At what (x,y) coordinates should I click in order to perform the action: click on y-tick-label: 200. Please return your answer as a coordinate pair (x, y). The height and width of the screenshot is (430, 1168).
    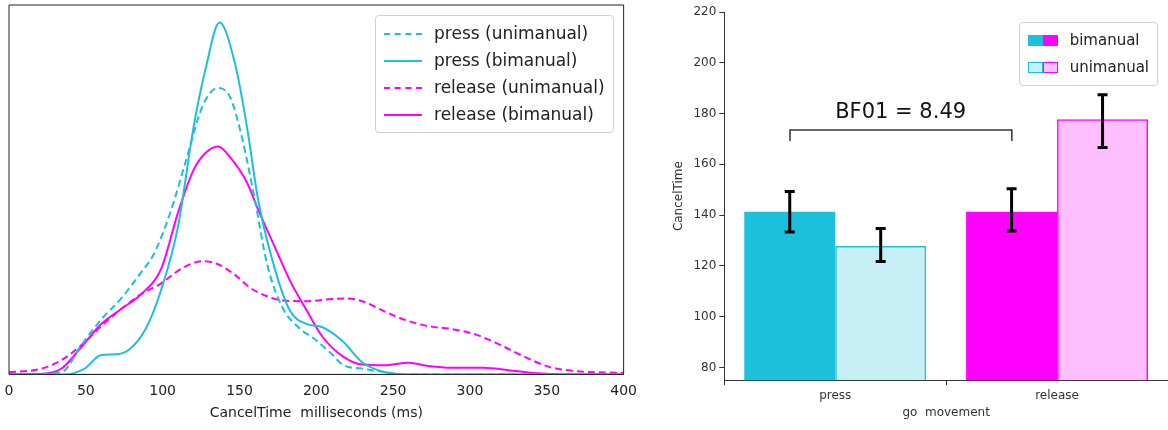
    Looking at the image, I should click on (705, 61).